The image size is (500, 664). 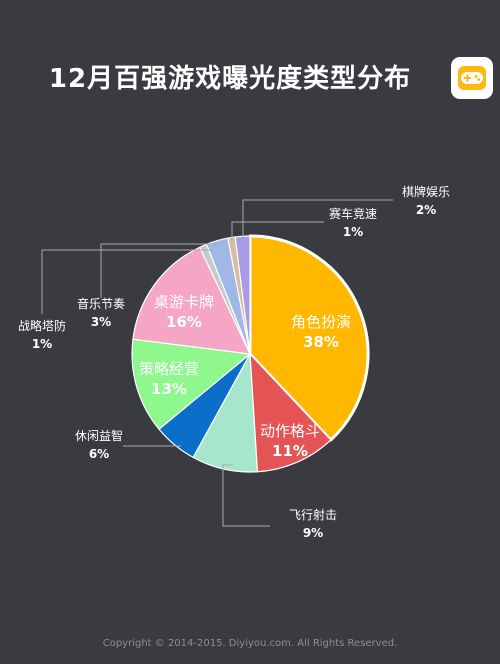 I want to click on slice-4-name-label: 休闲益智, so click(x=99, y=435).